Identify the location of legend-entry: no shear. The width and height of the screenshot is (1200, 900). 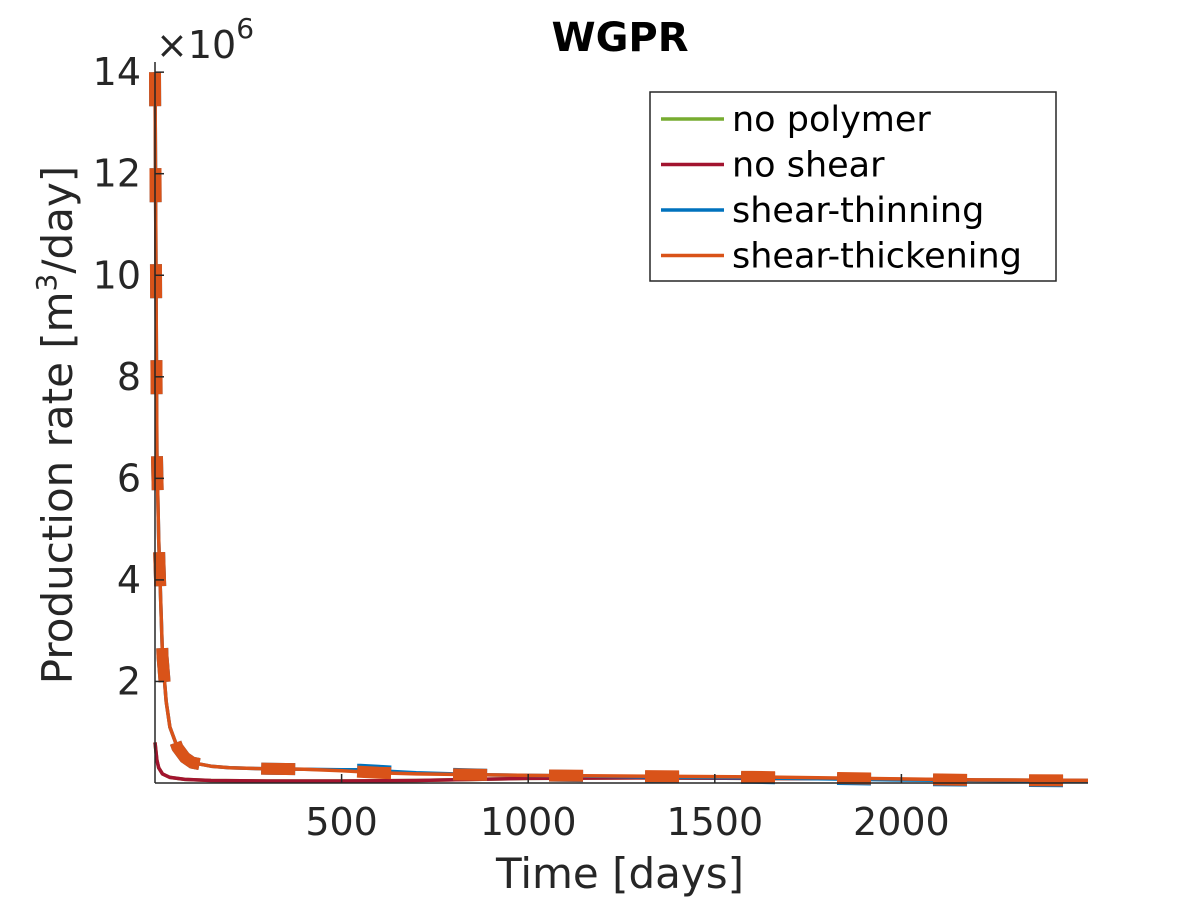
(773, 166).